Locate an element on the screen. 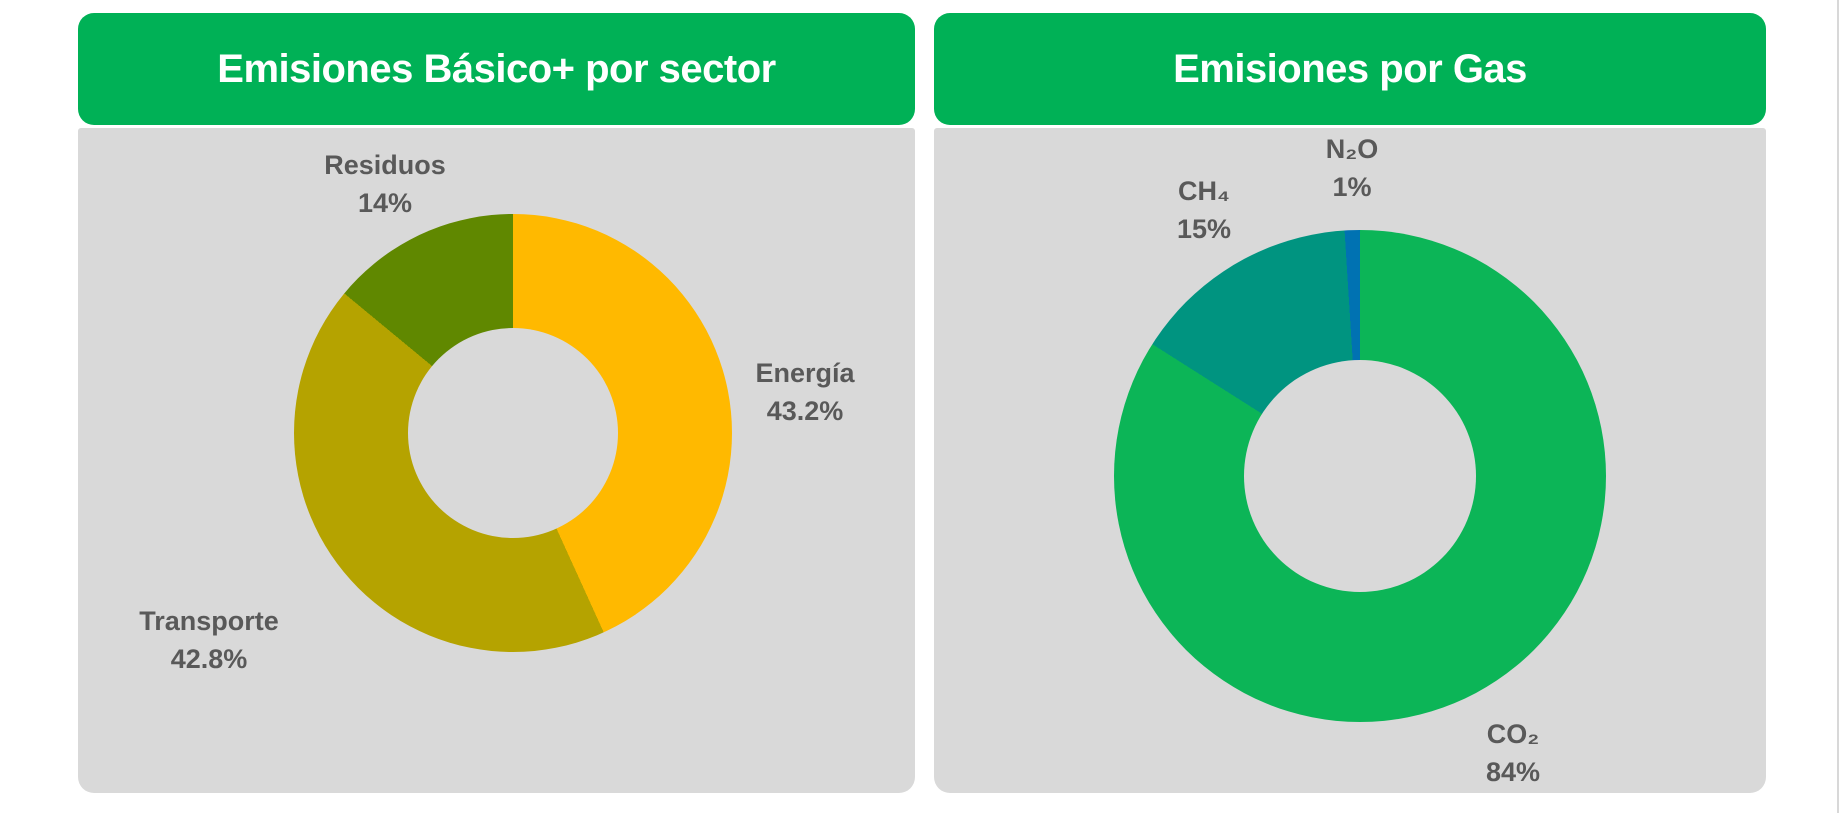  gas-card-header: Emisiones por Gas is located at coordinates (1350, 69).